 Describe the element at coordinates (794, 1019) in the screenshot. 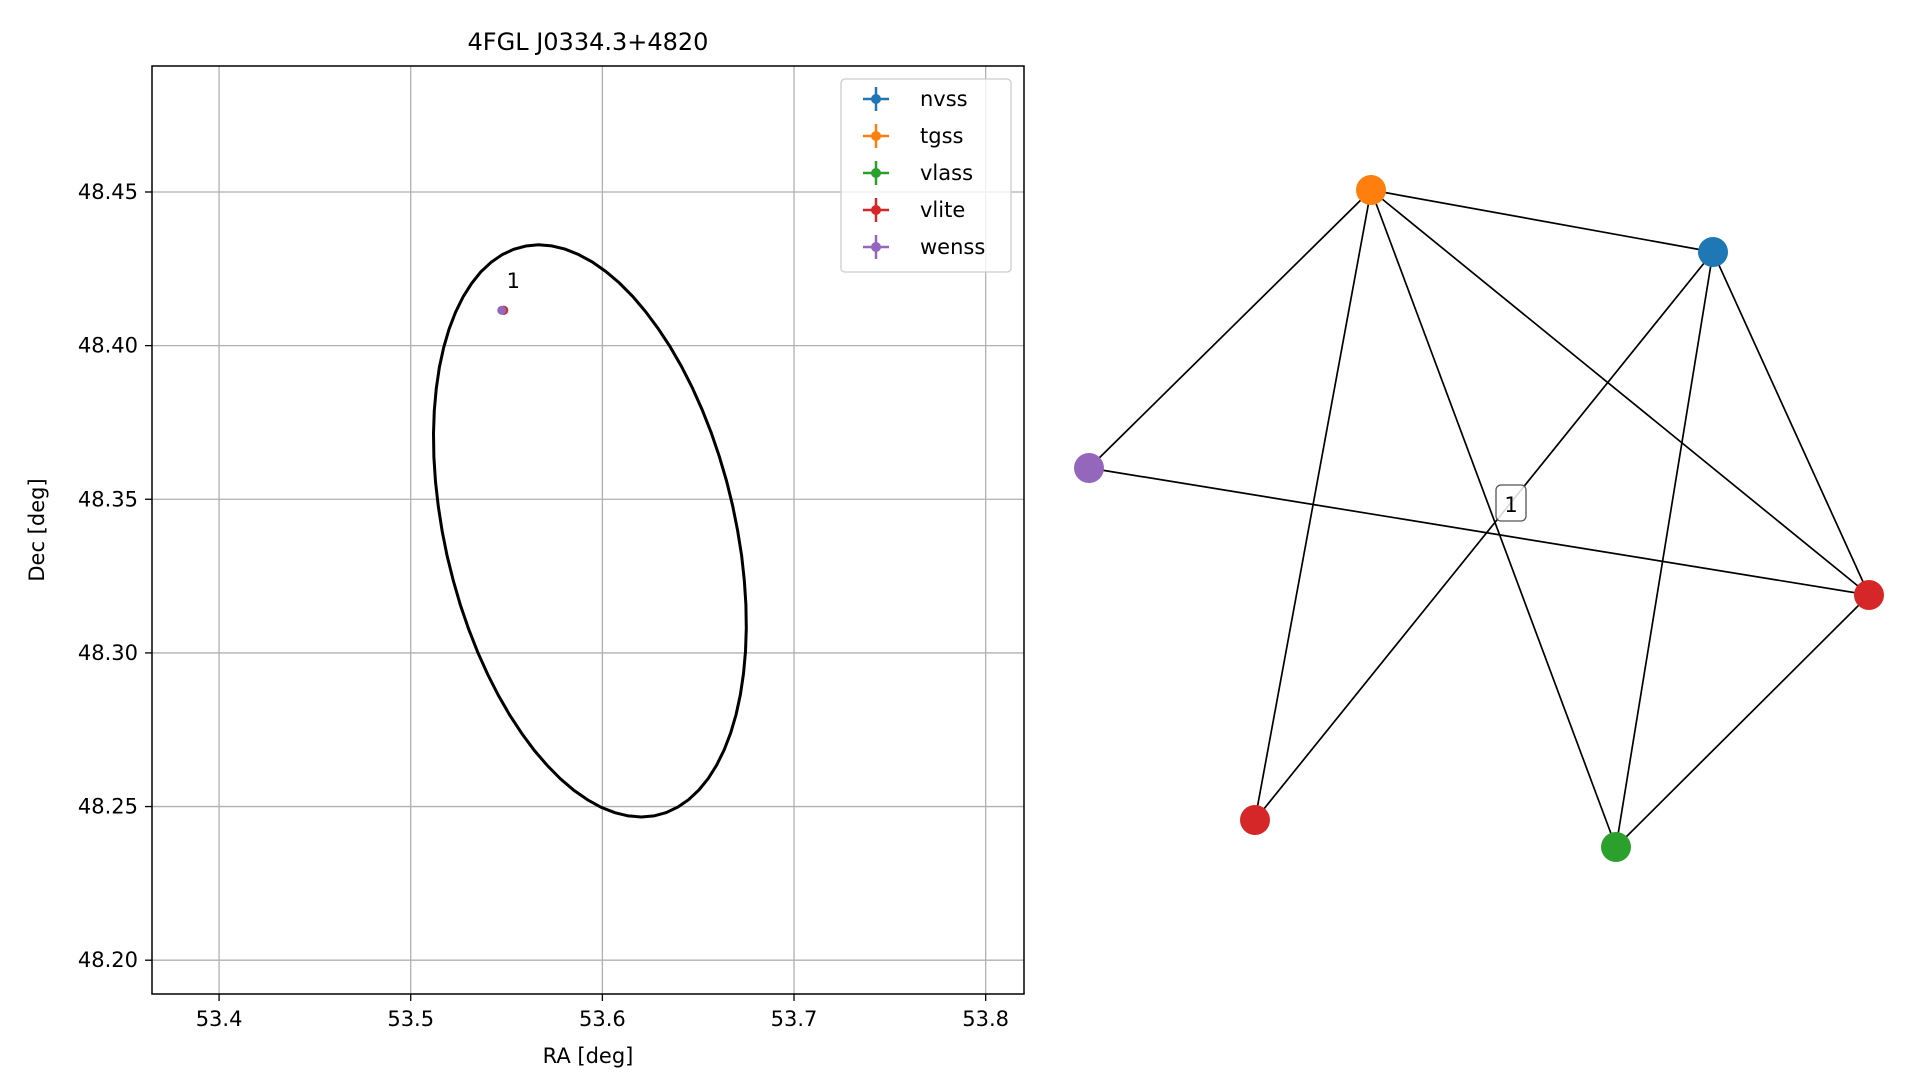

I see `x-tick-label: 53.7` at that location.